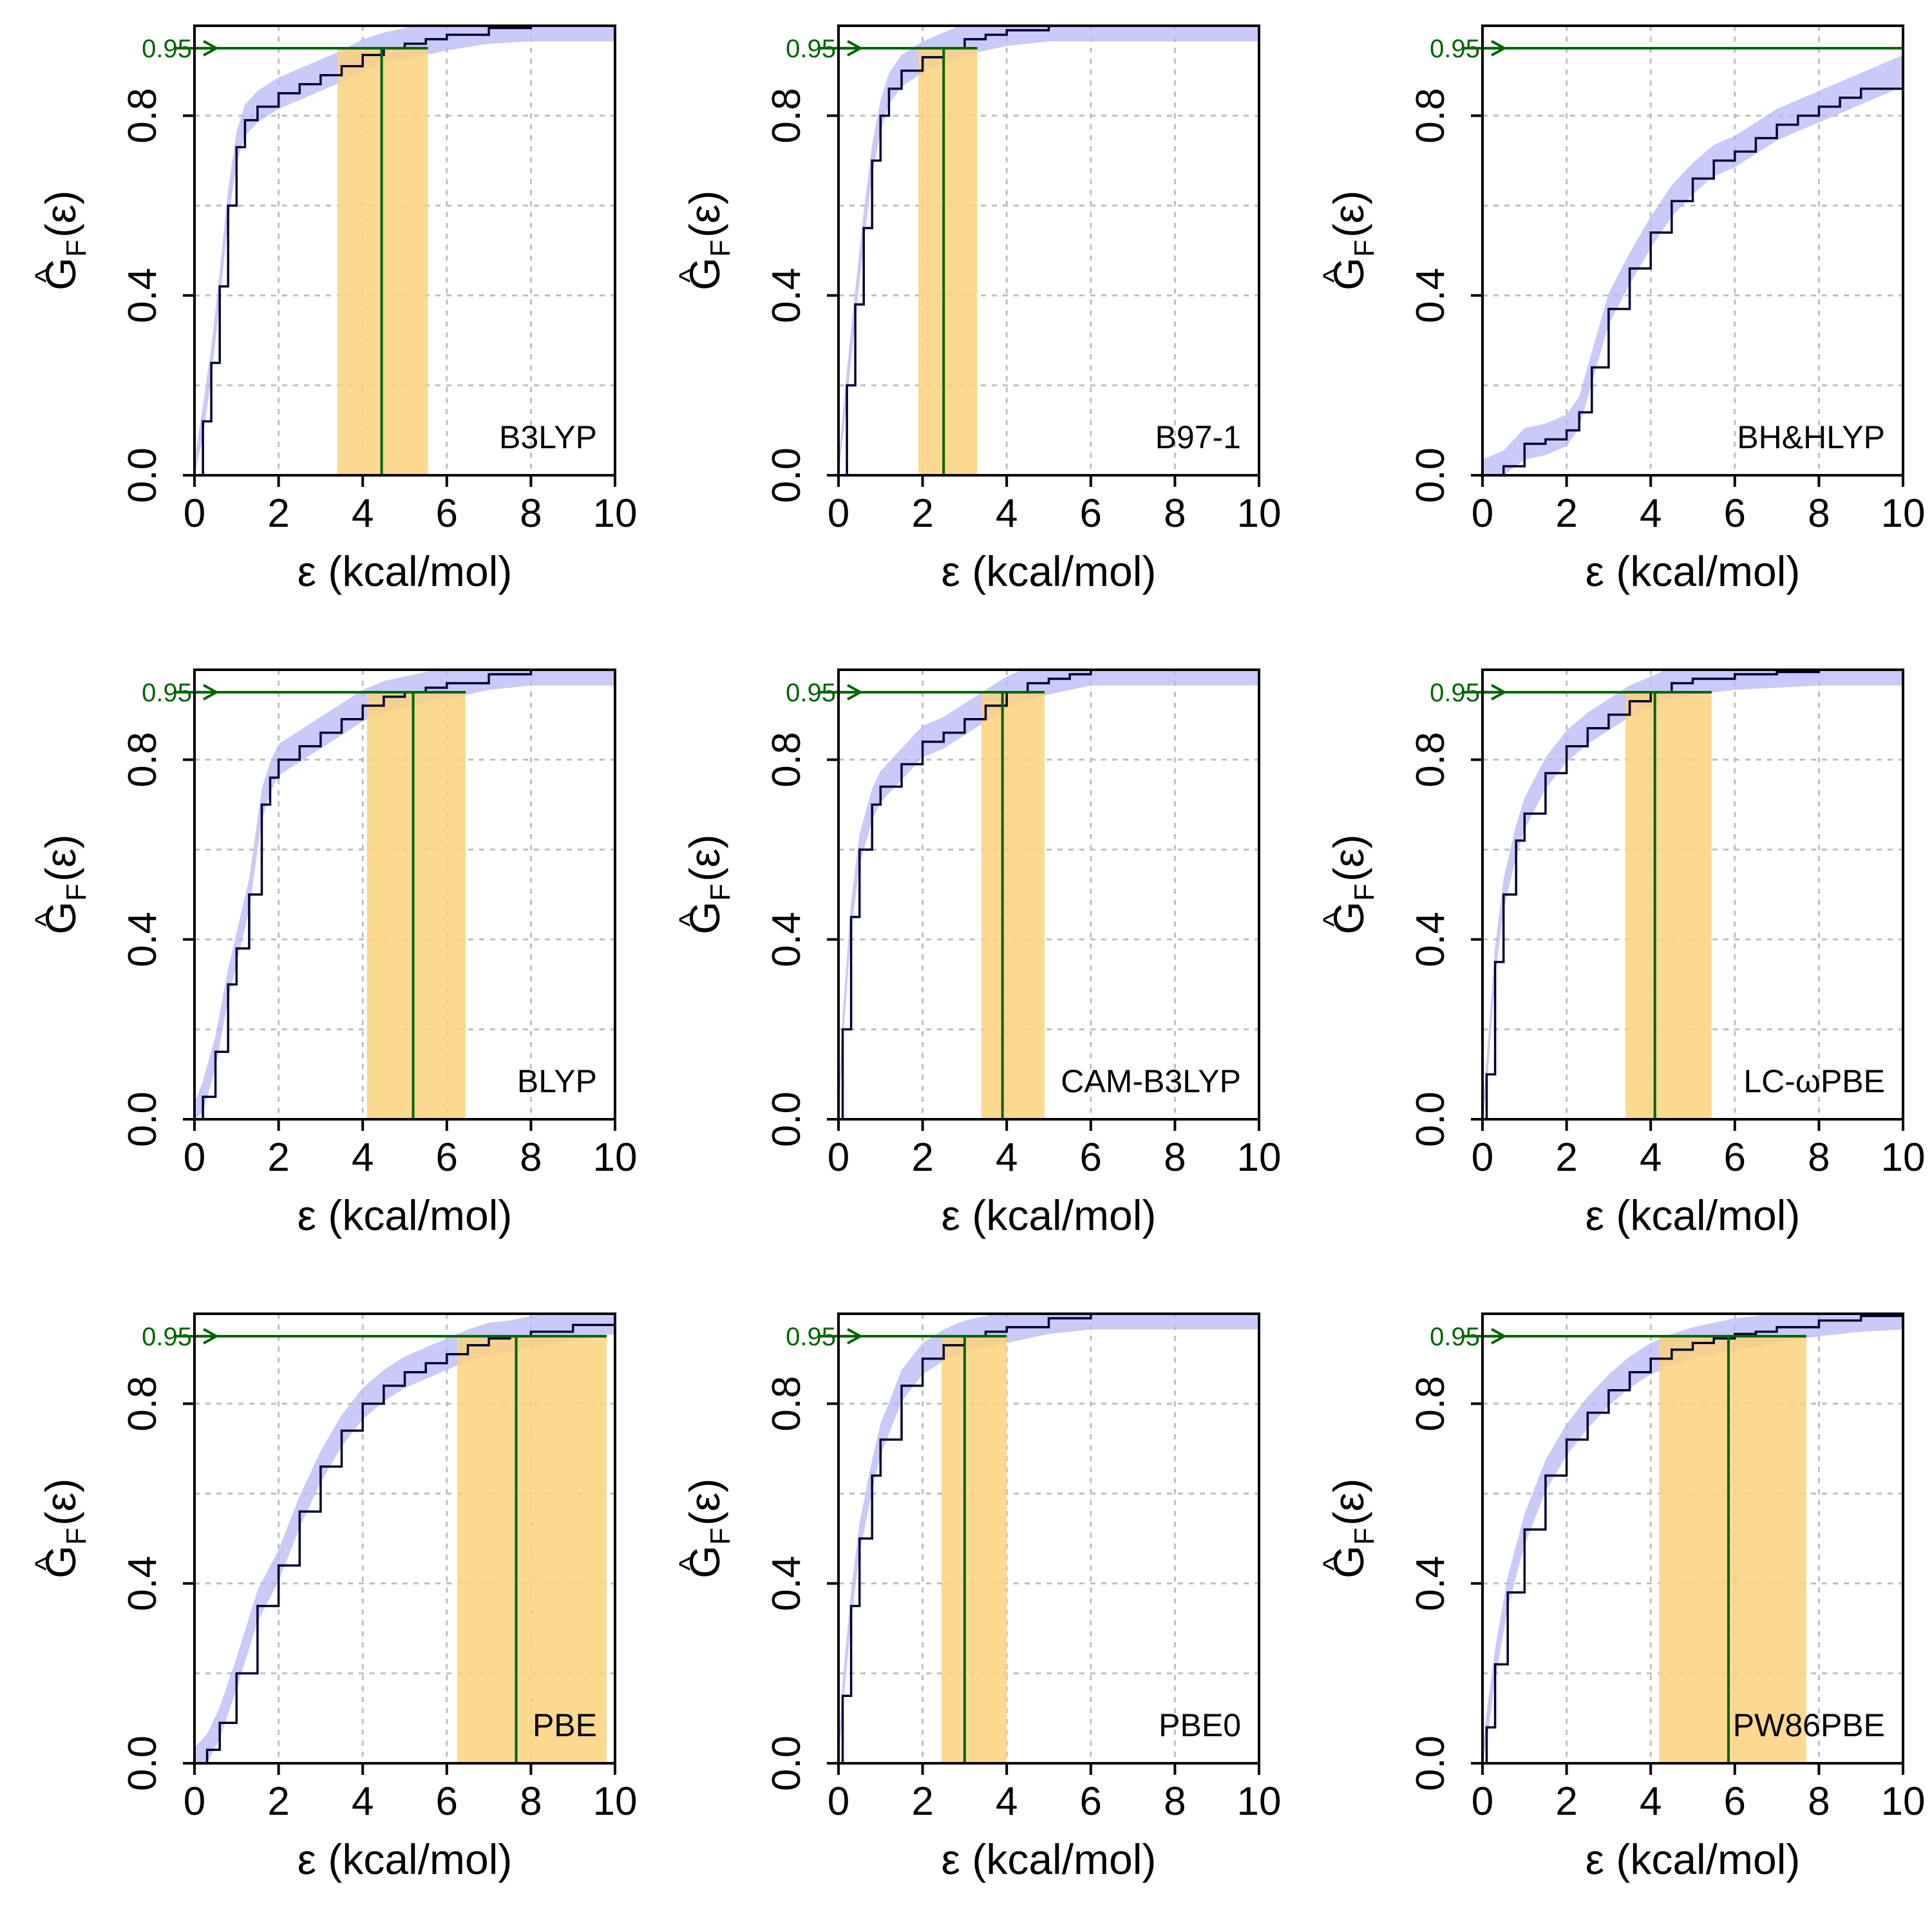  Describe the element at coordinates (1198, 437) in the screenshot. I see `panel-title: B97-1` at that location.